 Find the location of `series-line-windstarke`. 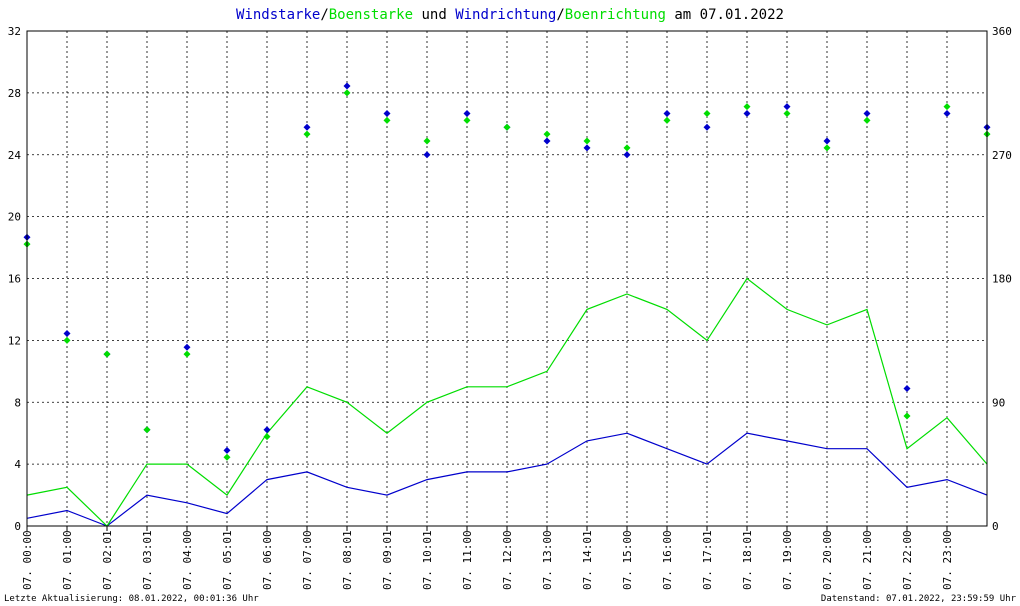

series-line-windstarke is located at coordinates (507, 479).